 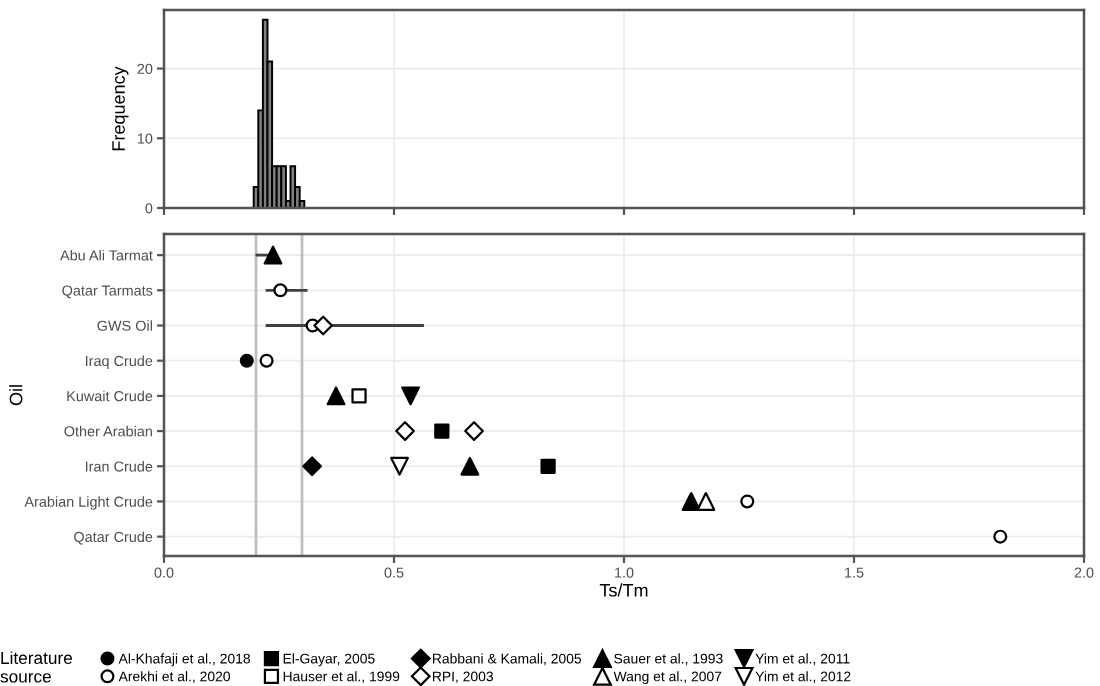 I want to click on y-axis-title: Oil, so click(x=16, y=395).